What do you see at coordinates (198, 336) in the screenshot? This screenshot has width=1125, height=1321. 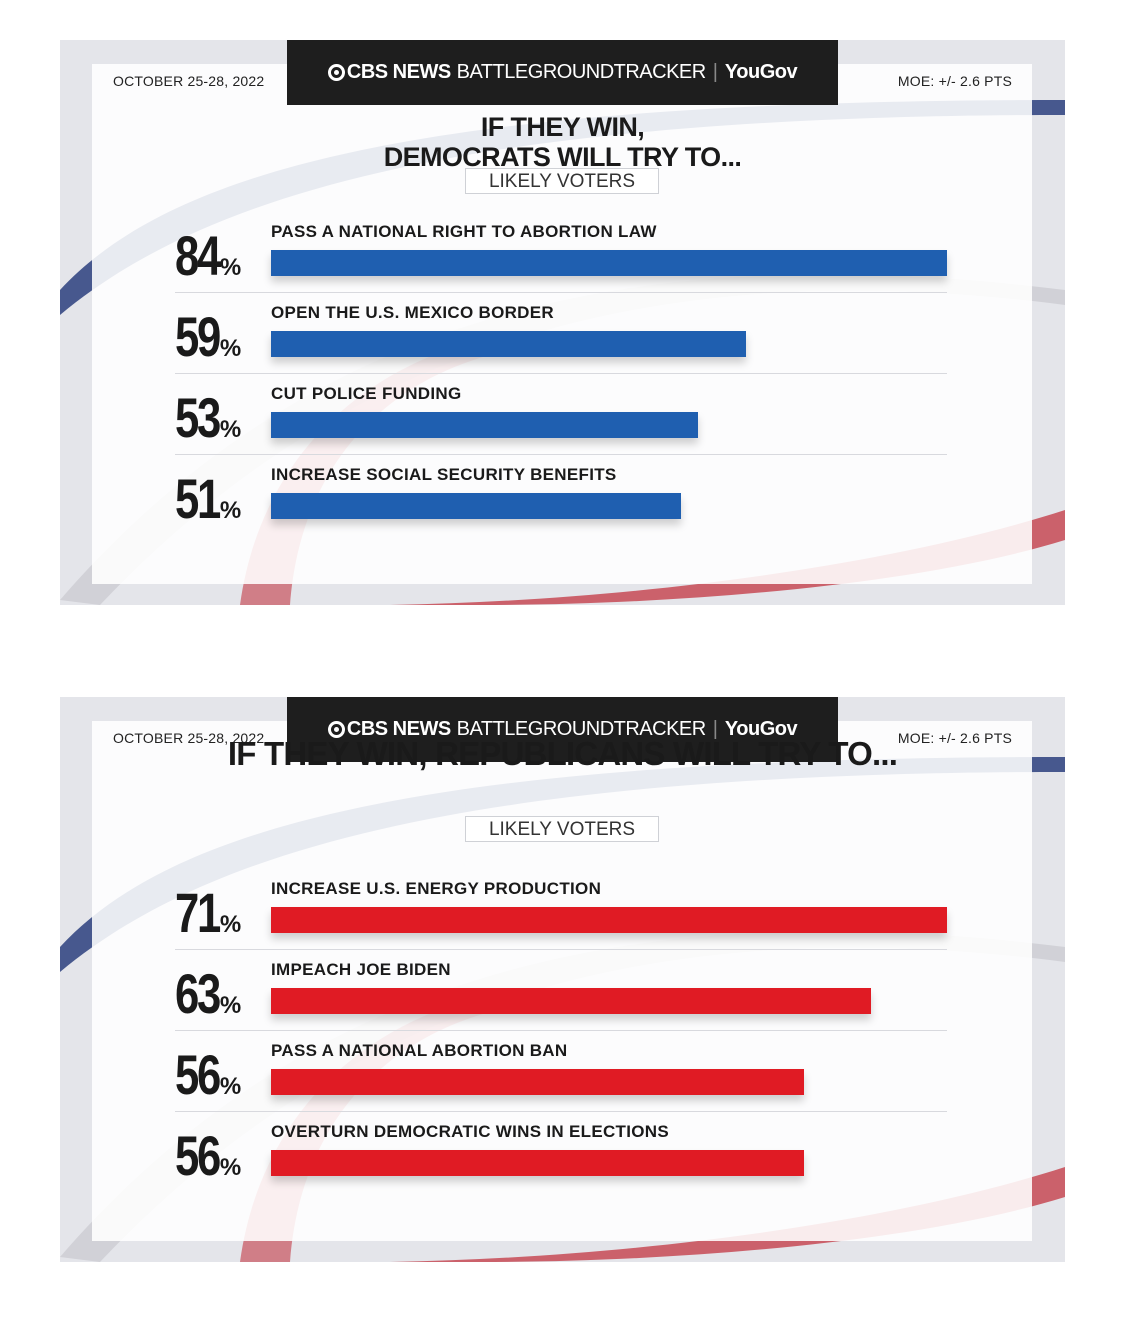 I see `value-number: 59` at bounding box center [198, 336].